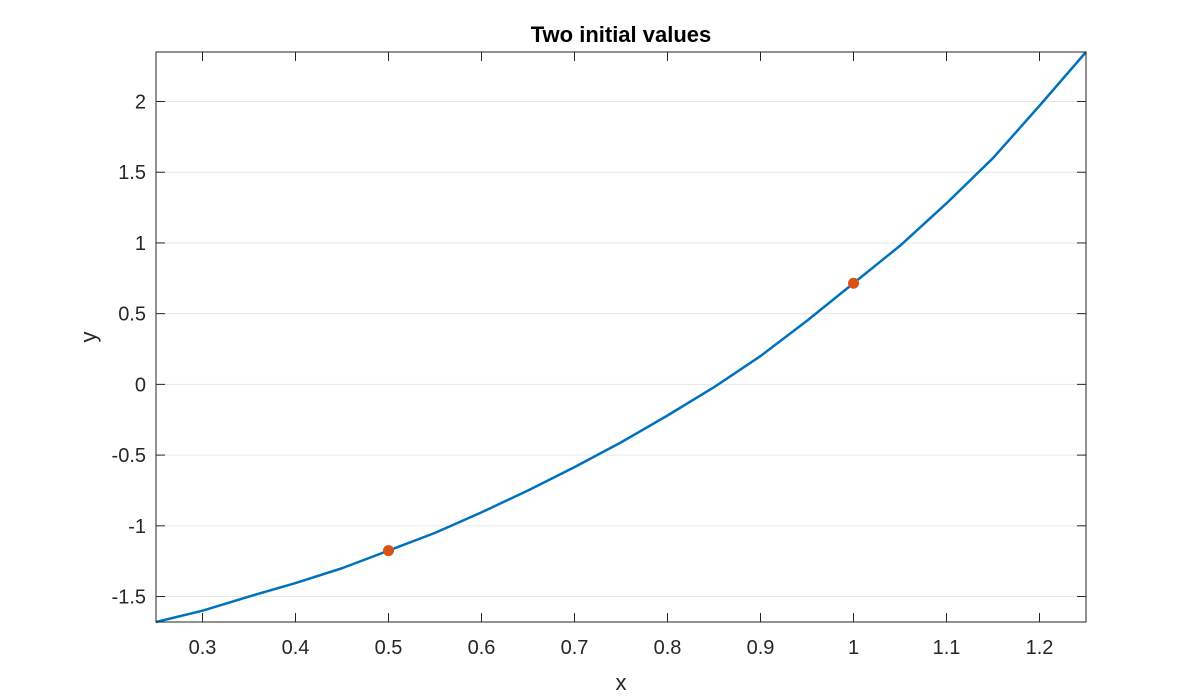 This screenshot has width=1200, height=700. What do you see at coordinates (132, 173) in the screenshot?
I see `y-tick-label: 1.5` at bounding box center [132, 173].